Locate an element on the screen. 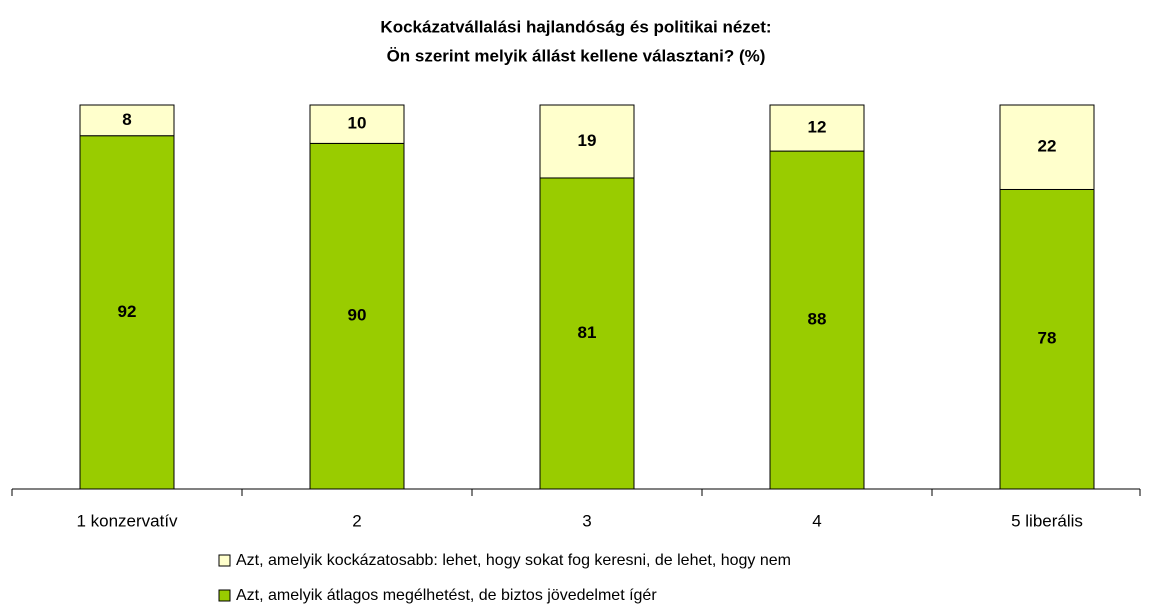  value-label: 19 is located at coordinates (587, 140).